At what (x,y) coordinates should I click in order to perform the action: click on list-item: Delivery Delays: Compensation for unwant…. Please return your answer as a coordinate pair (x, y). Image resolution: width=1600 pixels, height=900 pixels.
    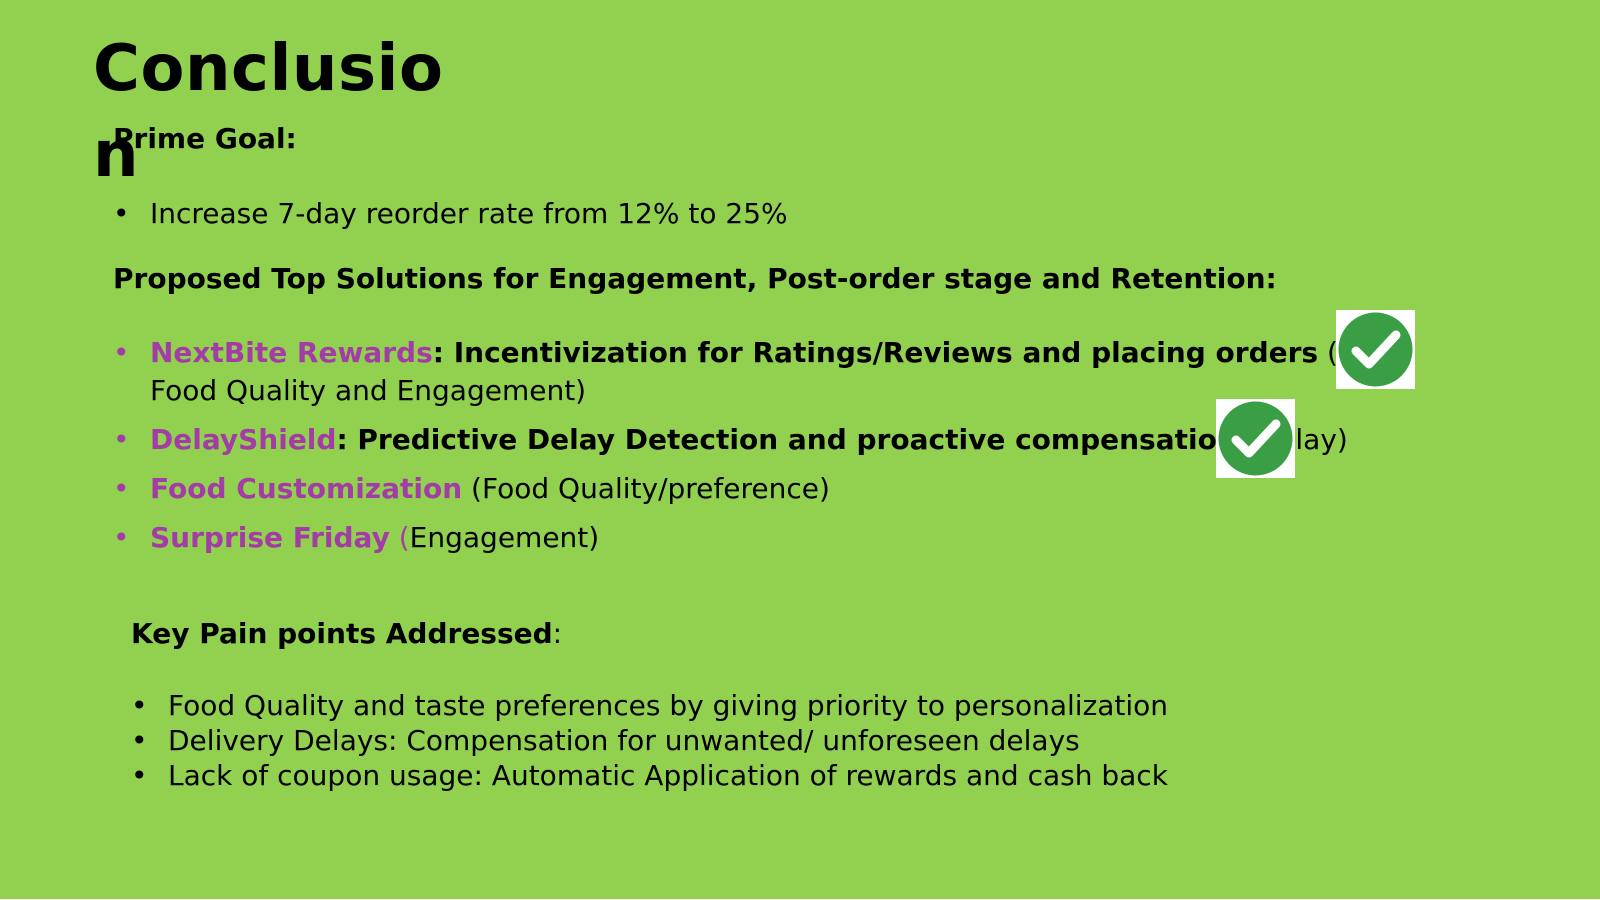
    Looking at the image, I should click on (731, 740).